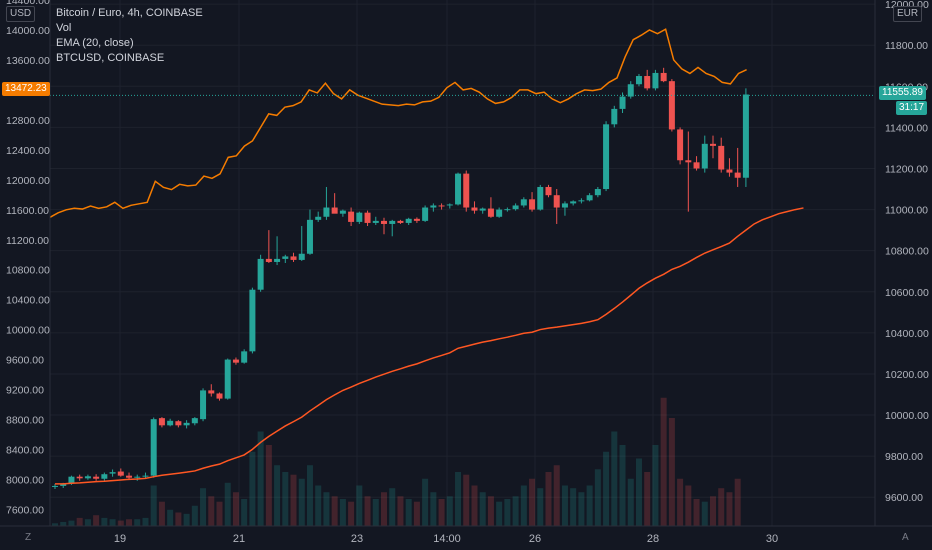  I want to click on right-tick-label: 11400.00, so click(906, 128).